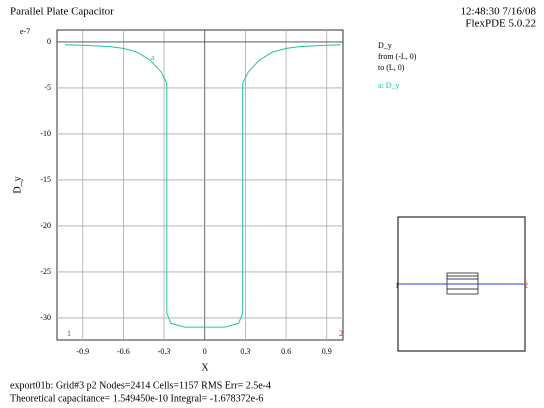  I want to click on x-tick-label: 0.6, so click(286, 351).